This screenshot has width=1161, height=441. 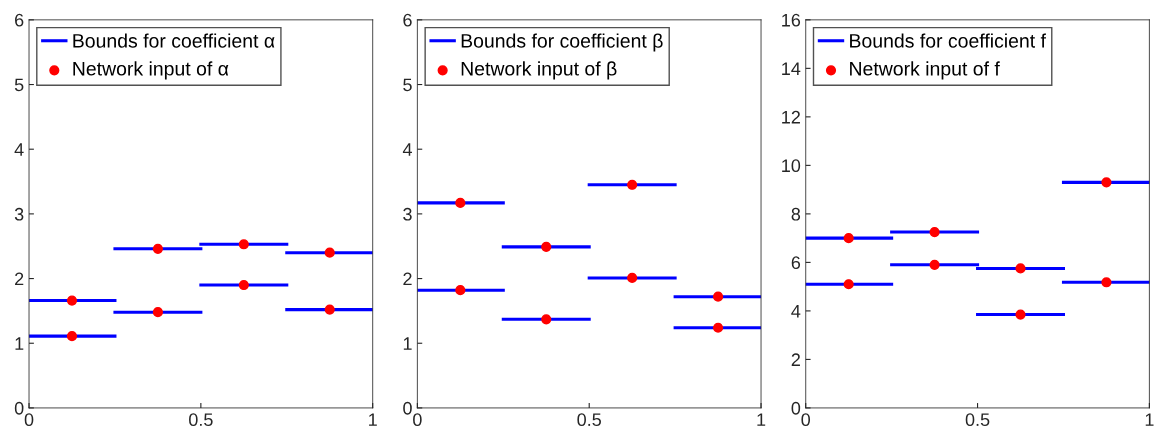 I want to click on legend-label: Bounds for coefficient α, so click(x=174, y=40).